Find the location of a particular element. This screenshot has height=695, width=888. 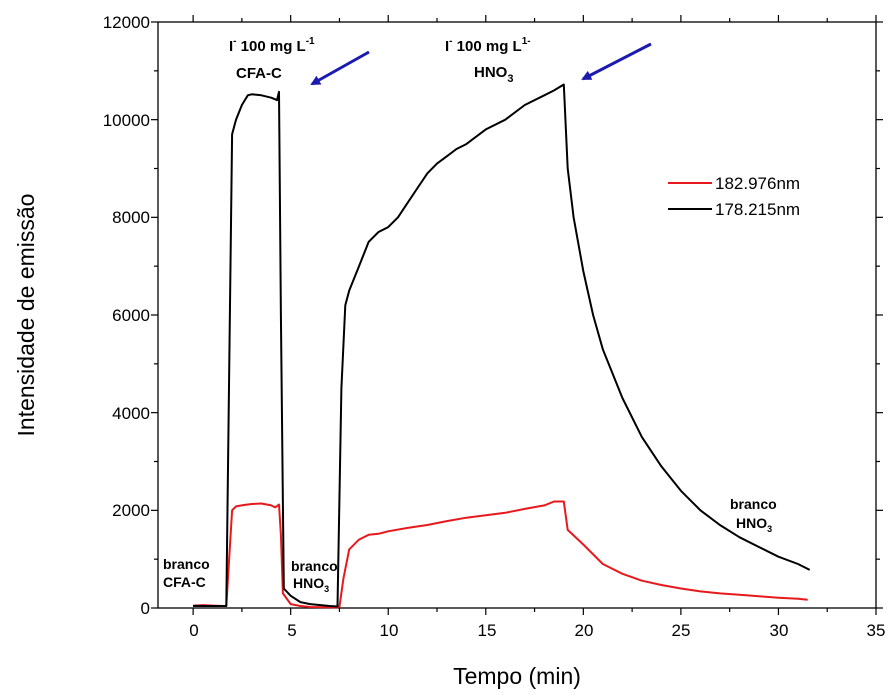

annotation-hno3-peak: I- 100 mg L1- HNO3 is located at coordinates (548, 60).